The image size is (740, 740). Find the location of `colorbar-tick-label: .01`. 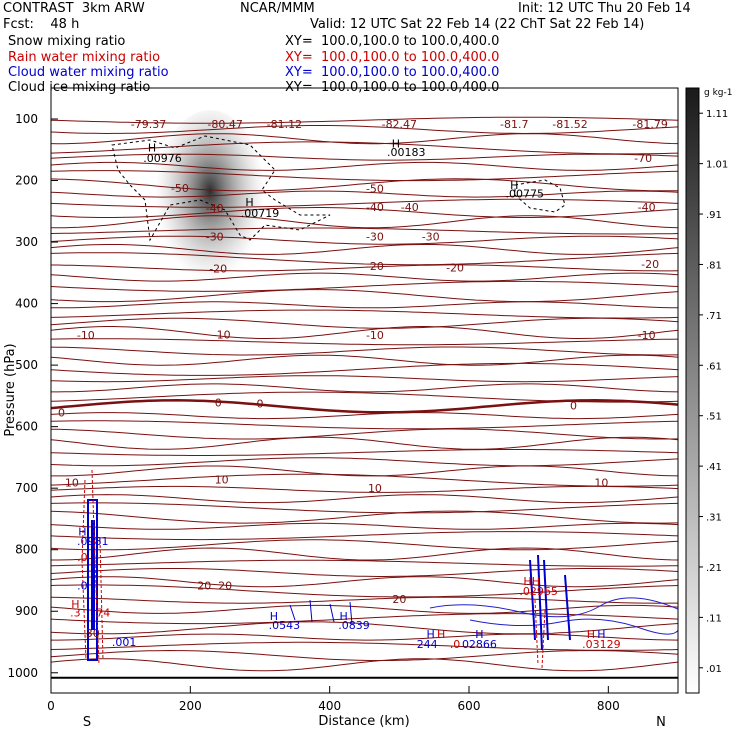

colorbar-tick-label: .01 is located at coordinates (714, 669).